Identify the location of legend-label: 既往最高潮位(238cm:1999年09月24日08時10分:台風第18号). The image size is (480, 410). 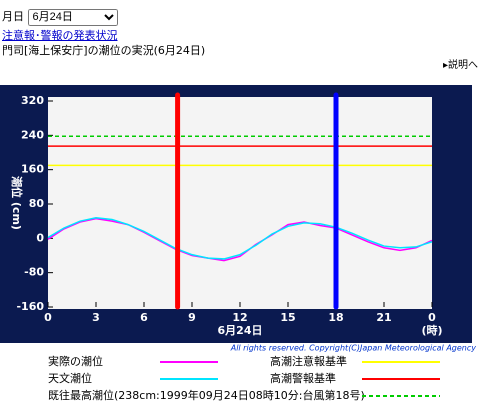
(206, 395).